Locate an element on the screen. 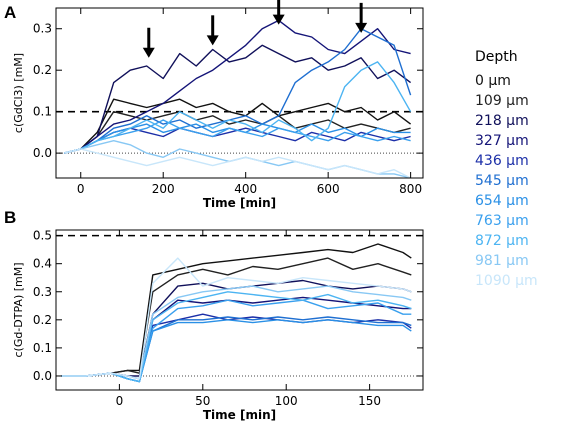  x-tick-label: 150 is located at coordinates (369, 401).